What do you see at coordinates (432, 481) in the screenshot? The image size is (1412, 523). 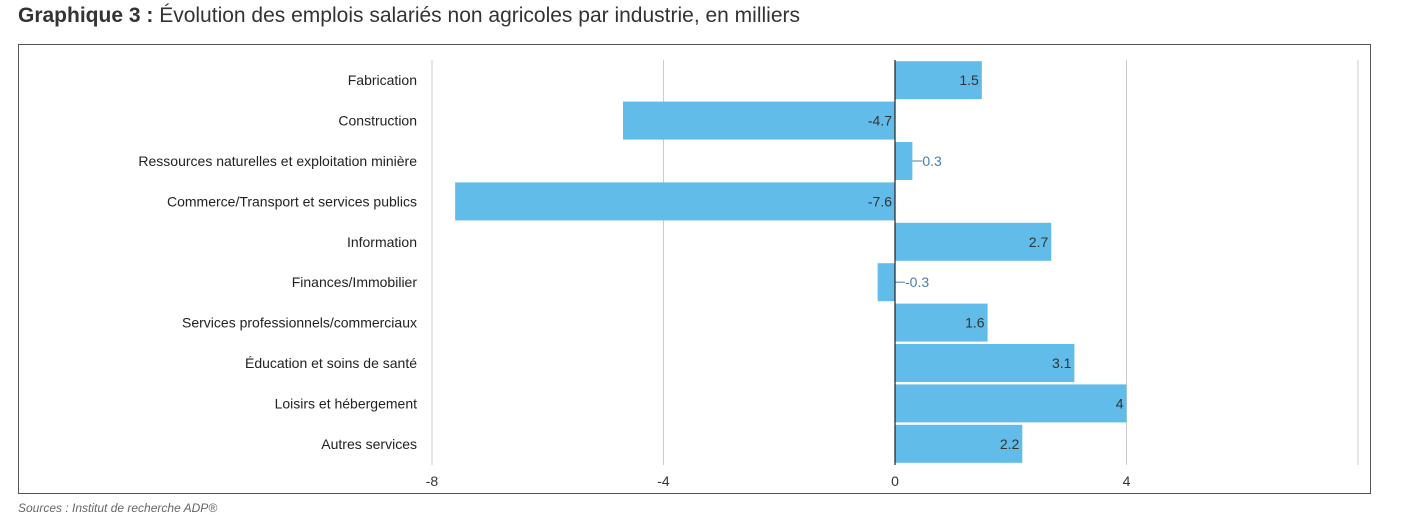 I see `x-tick-label: -8` at bounding box center [432, 481].